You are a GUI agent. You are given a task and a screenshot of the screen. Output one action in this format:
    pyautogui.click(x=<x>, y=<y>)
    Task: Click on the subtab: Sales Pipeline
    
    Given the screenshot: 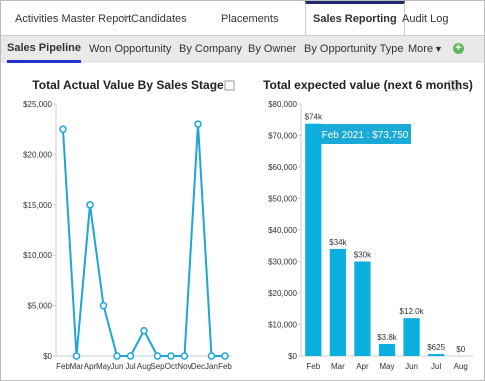 What is the action you would take?
    pyautogui.click(x=44, y=49)
    